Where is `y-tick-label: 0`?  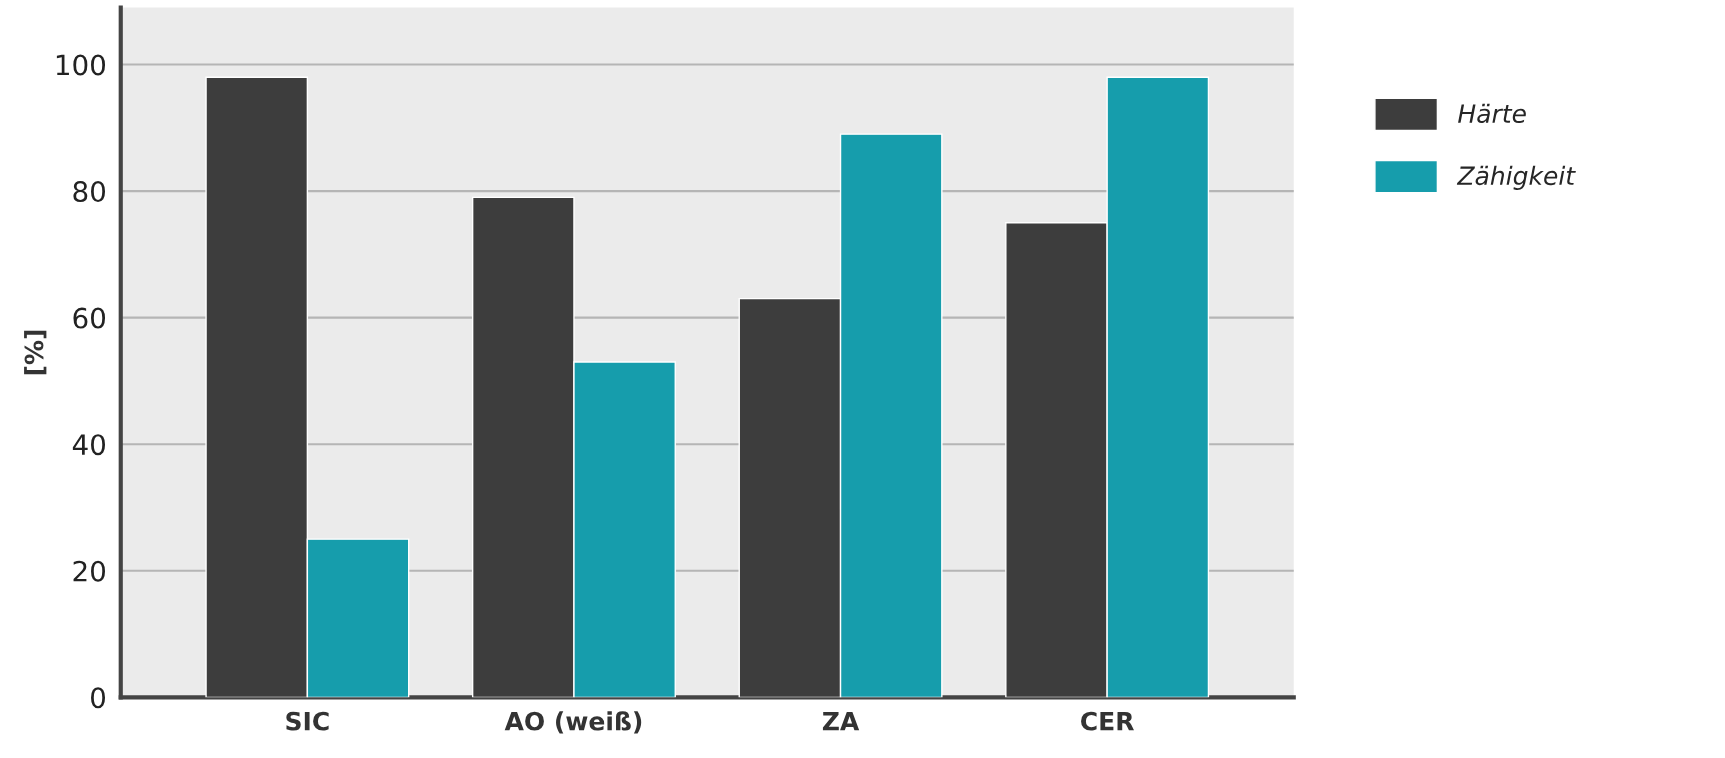
y-tick-label: 0 is located at coordinates (98, 698).